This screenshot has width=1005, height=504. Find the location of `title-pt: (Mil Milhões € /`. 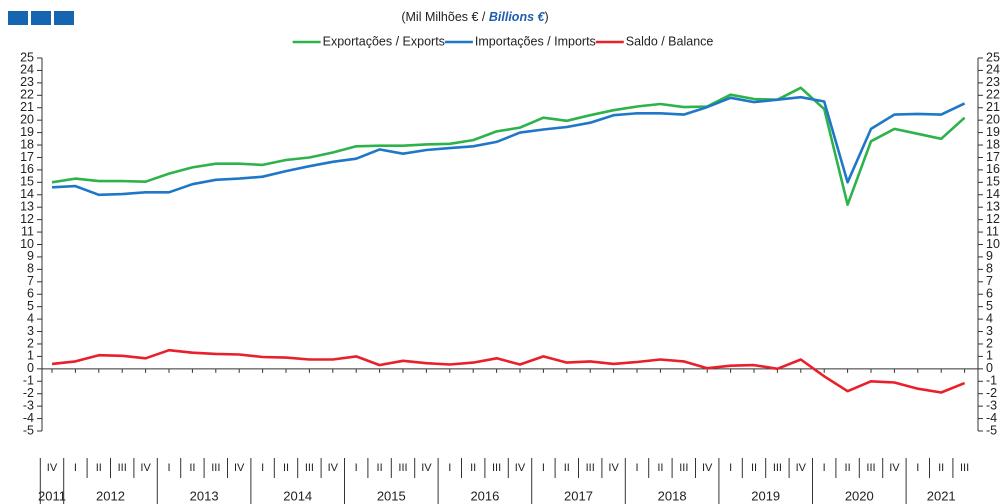

title-pt: (Mil Milhões € / is located at coordinates (445, 17).